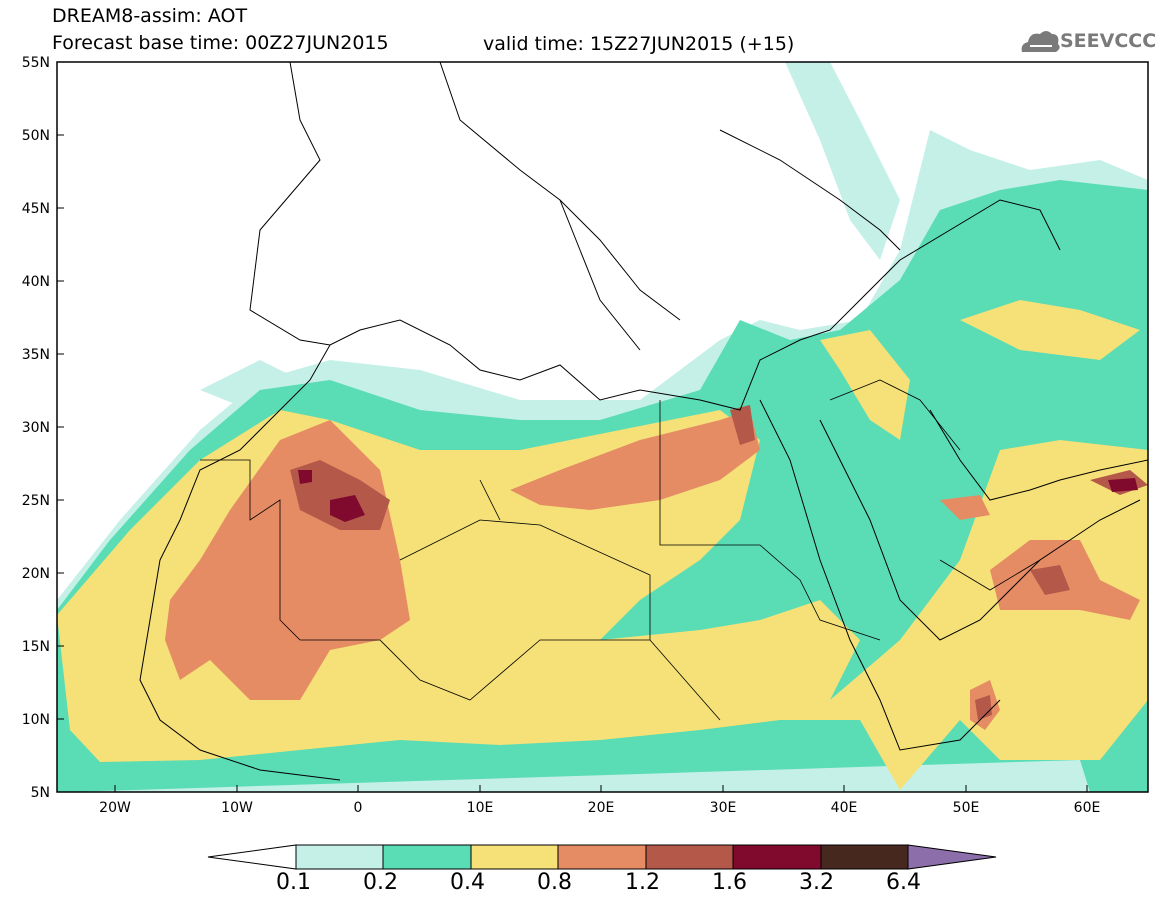 This screenshot has height=905, width=1165. What do you see at coordinates (36, 647) in the screenshot?
I see `lat-label: 15N` at bounding box center [36, 647].